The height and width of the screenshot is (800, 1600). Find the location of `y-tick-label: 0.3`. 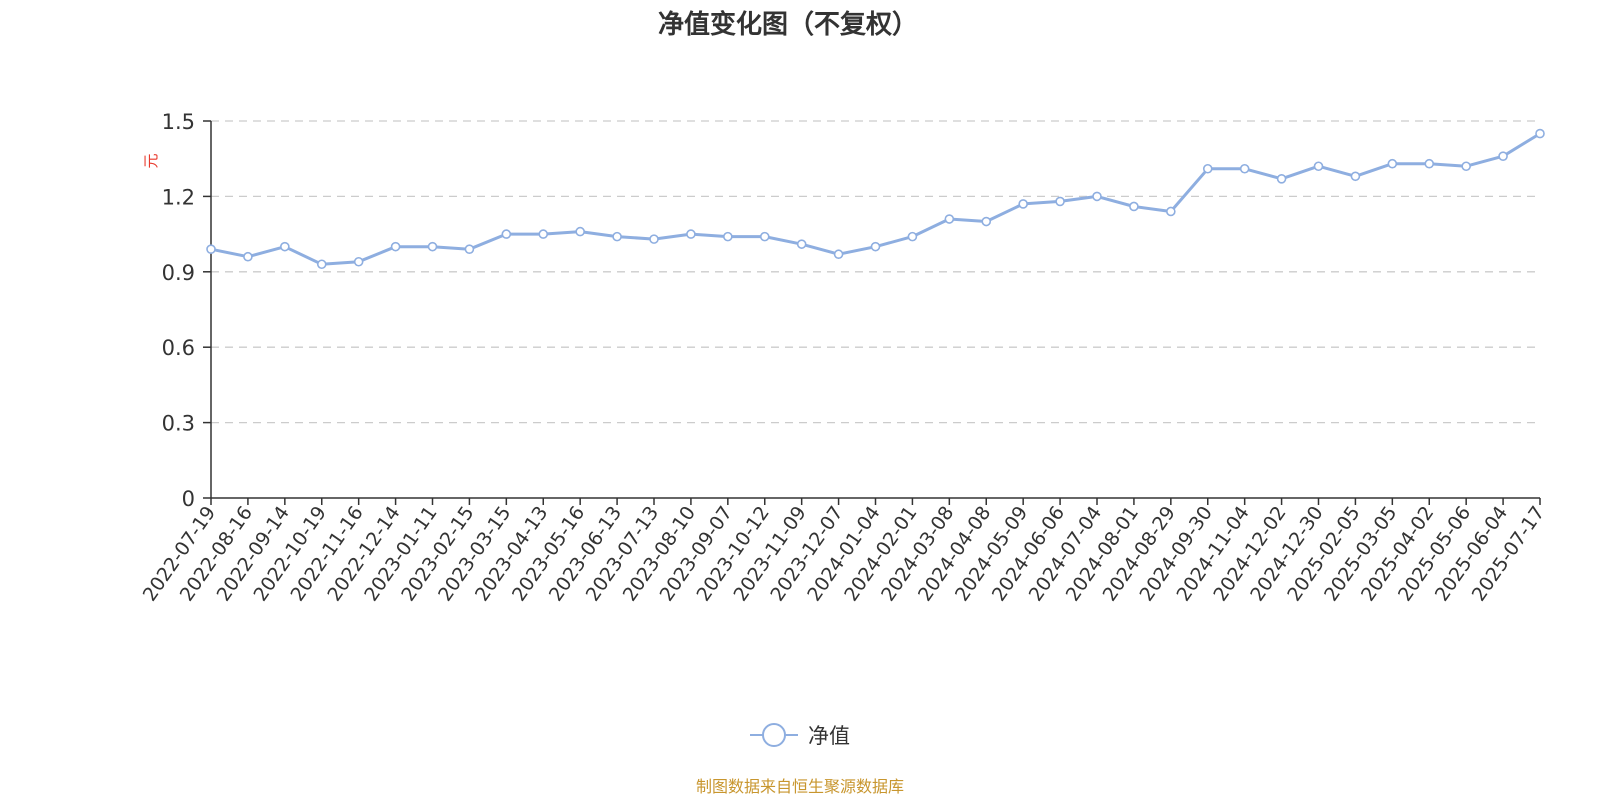

y-tick-label: 0.3 is located at coordinates (178, 424).